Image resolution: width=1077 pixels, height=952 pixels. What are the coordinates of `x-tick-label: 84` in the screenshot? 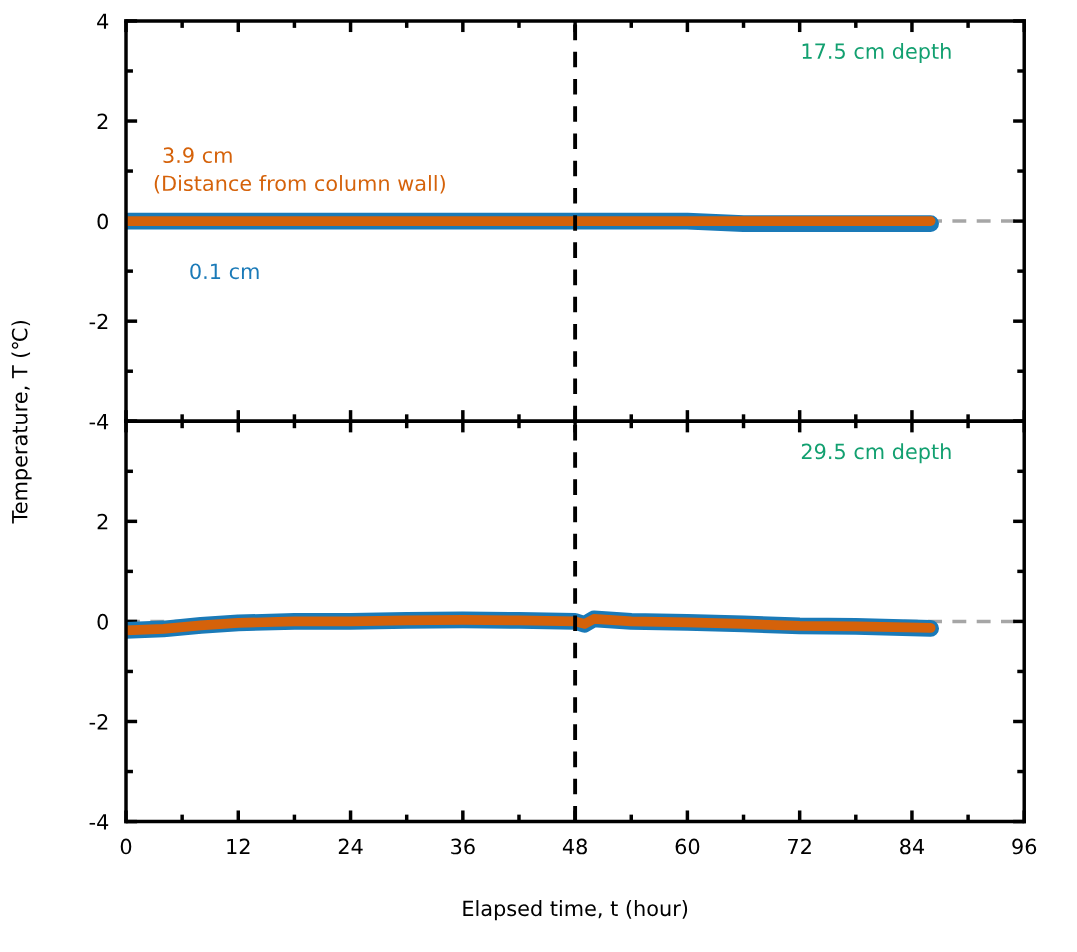 It's located at (912, 846).